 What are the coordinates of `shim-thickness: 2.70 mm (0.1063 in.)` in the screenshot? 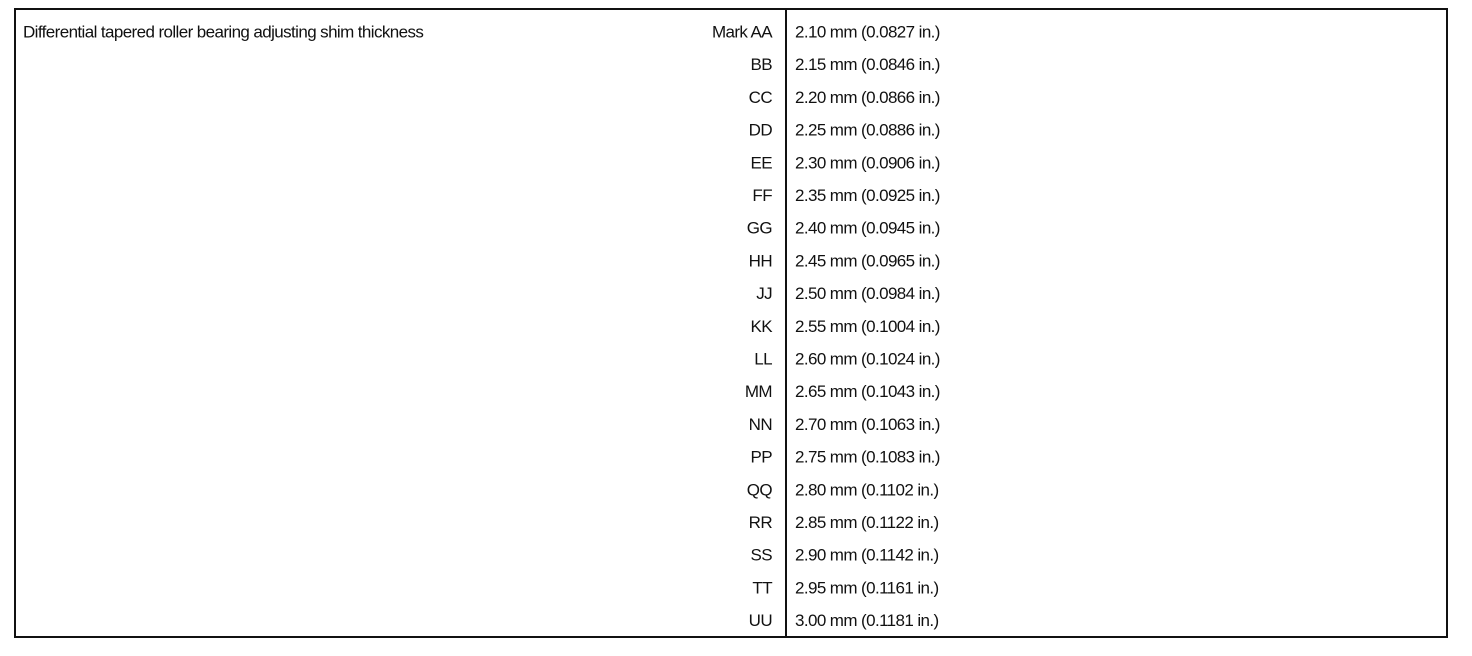 It's located at (867, 424).